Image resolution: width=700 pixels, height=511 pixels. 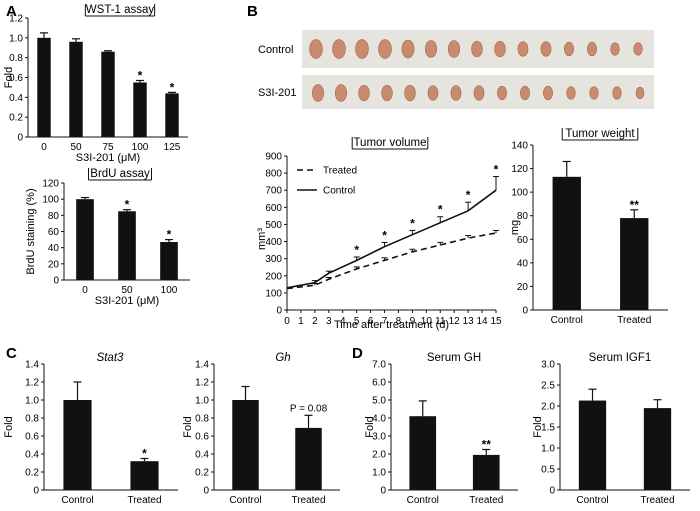 I want to click on x-tick-label: 4, so click(x=343, y=321).